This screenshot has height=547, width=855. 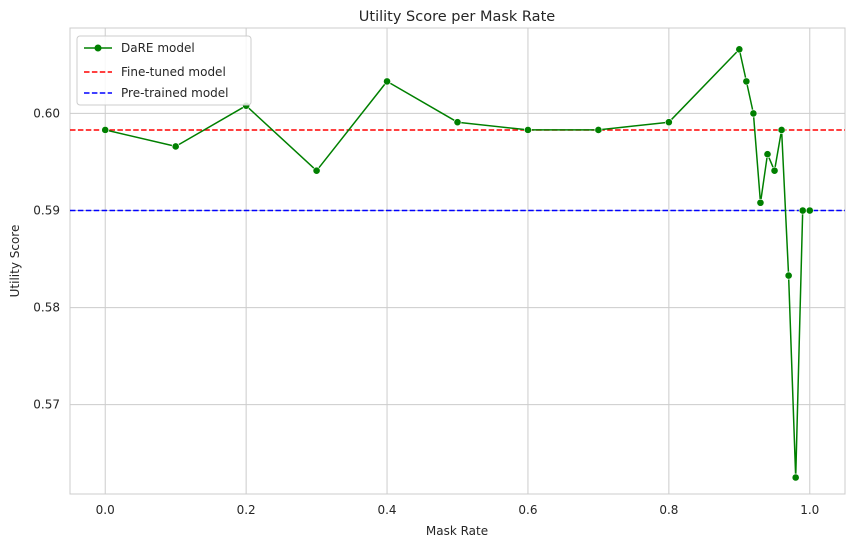 I want to click on legend-label-pre-trained: Pre-trained model, so click(x=175, y=93).